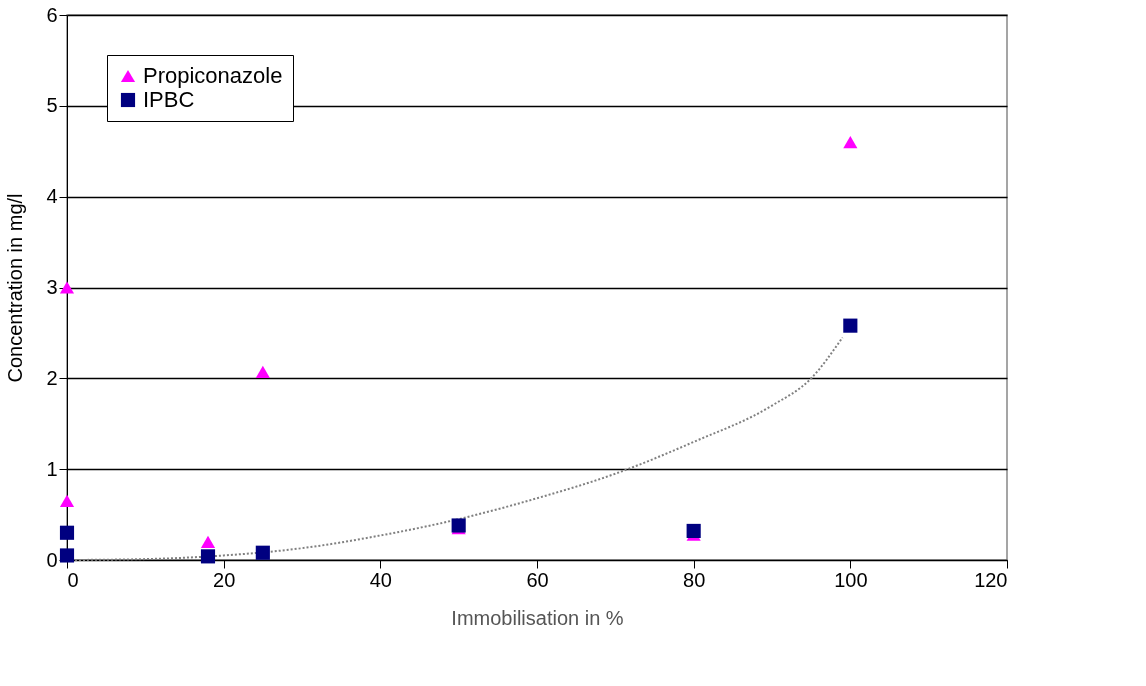  What do you see at coordinates (52, 105) in the screenshot?
I see `y-tick-label: 5` at bounding box center [52, 105].